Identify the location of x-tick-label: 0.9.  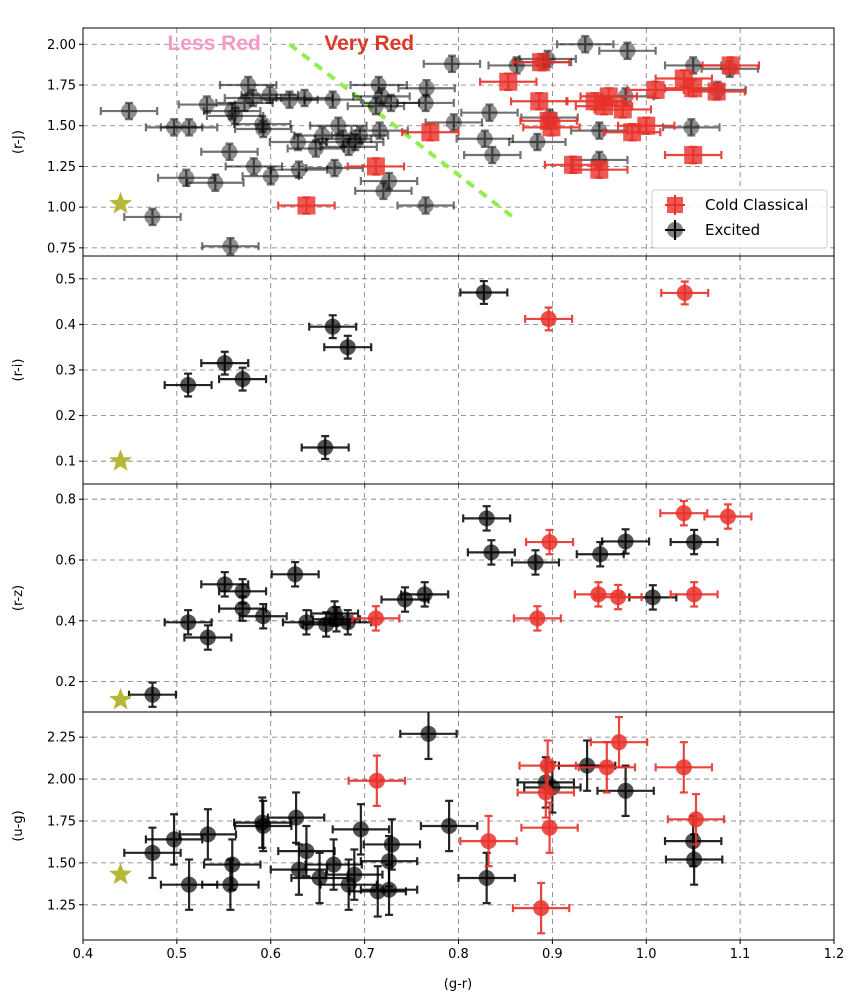
(552, 954).